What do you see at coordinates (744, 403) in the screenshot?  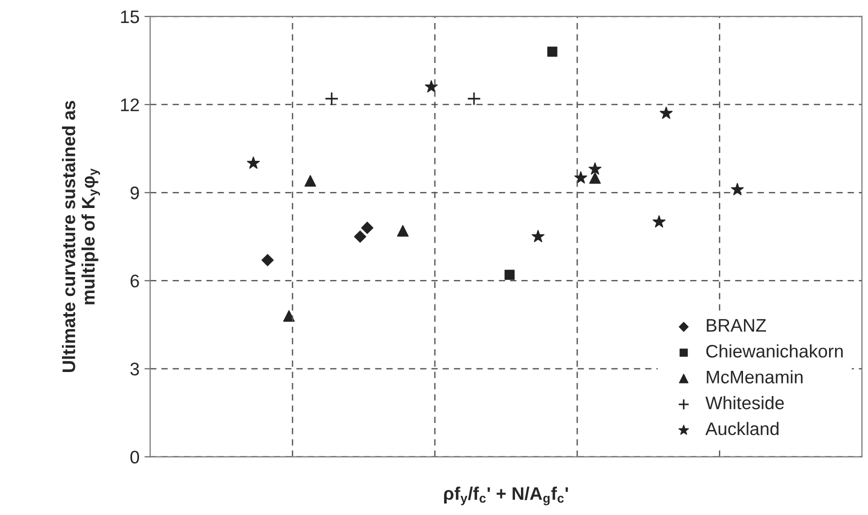 I see `legend-label: Whiteside` at bounding box center [744, 403].